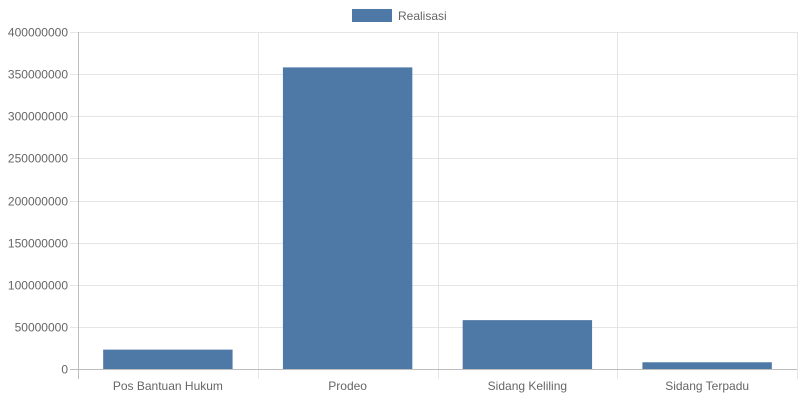  What do you see at coordinates (38, 117) in the screenshot?
I see `y-tick-label: 300000000` at bounding box center [38, 117].